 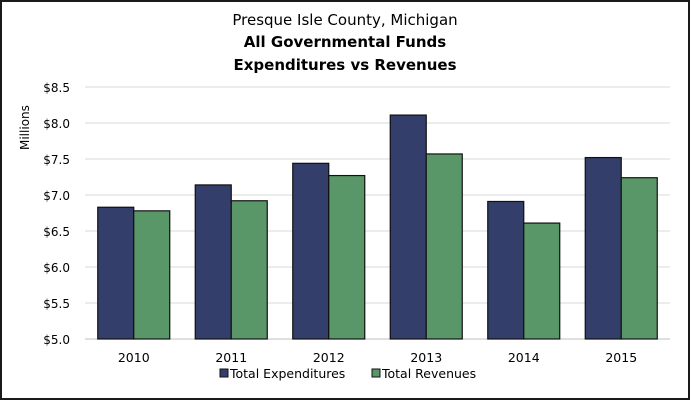 I want to click on bar-total-revenues-2013, so click(x=444, y=246).